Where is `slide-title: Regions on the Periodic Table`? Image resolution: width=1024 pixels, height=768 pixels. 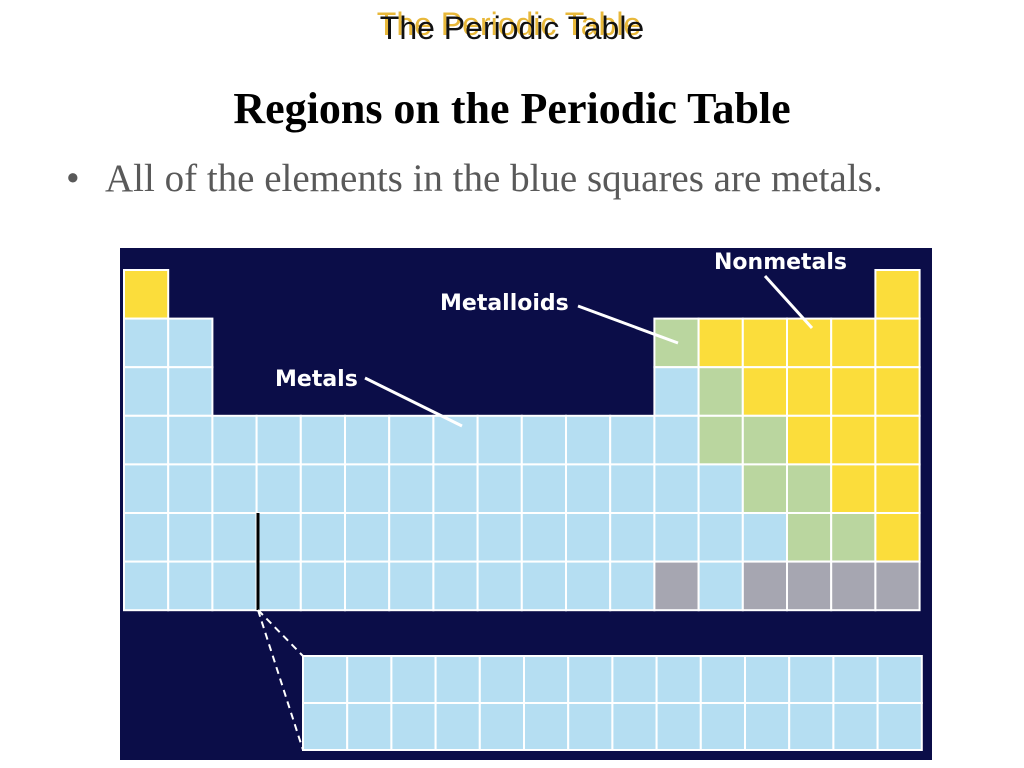 slide-title: Regions on the Periodic Table is located at coordinates (512, 108).